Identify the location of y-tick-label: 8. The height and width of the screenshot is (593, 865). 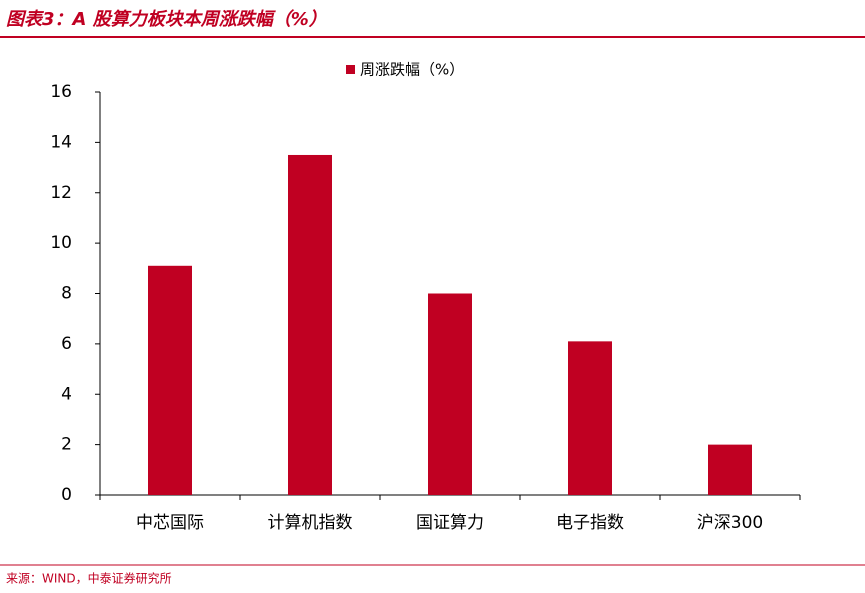
(66, 294).